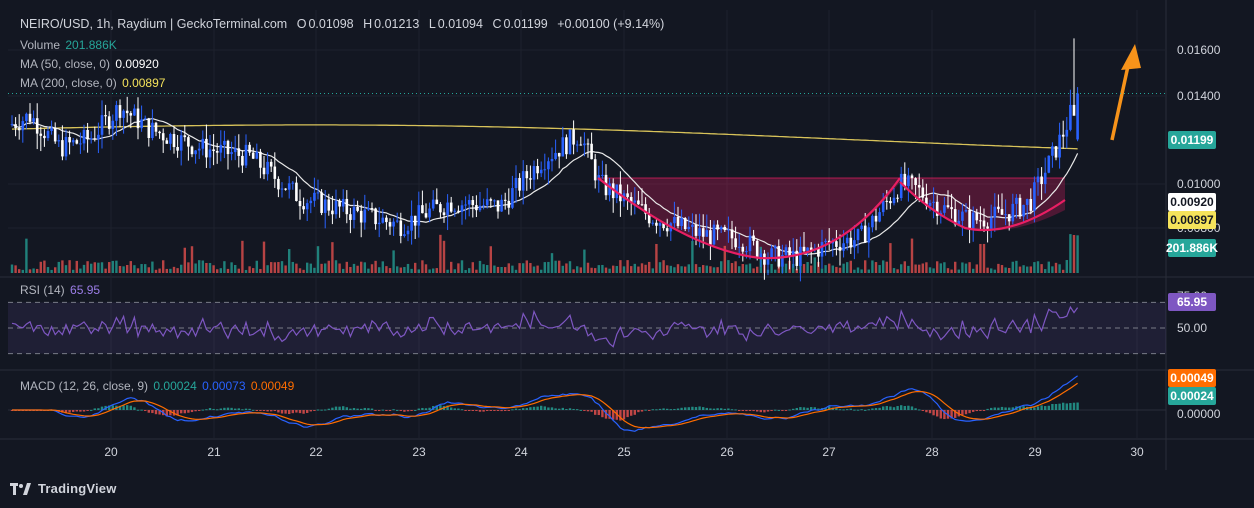 This screenshot has width=1254, height=508. I want to click on macd-hist-badge: 0.00024, so click(1192, 396).